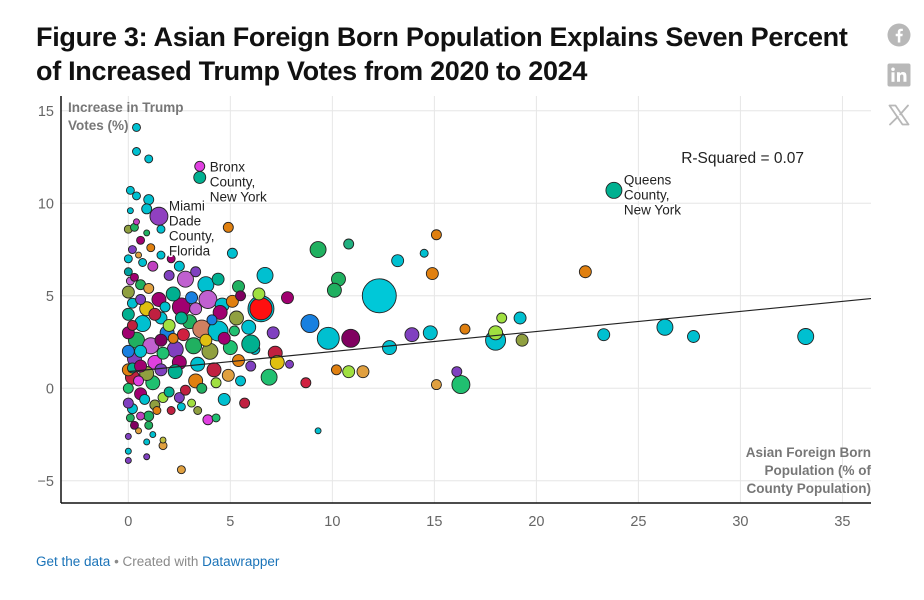 The width and height of the screenshot is (924, 600). I want to click on x-tick-label: 30, so click(740, 522).